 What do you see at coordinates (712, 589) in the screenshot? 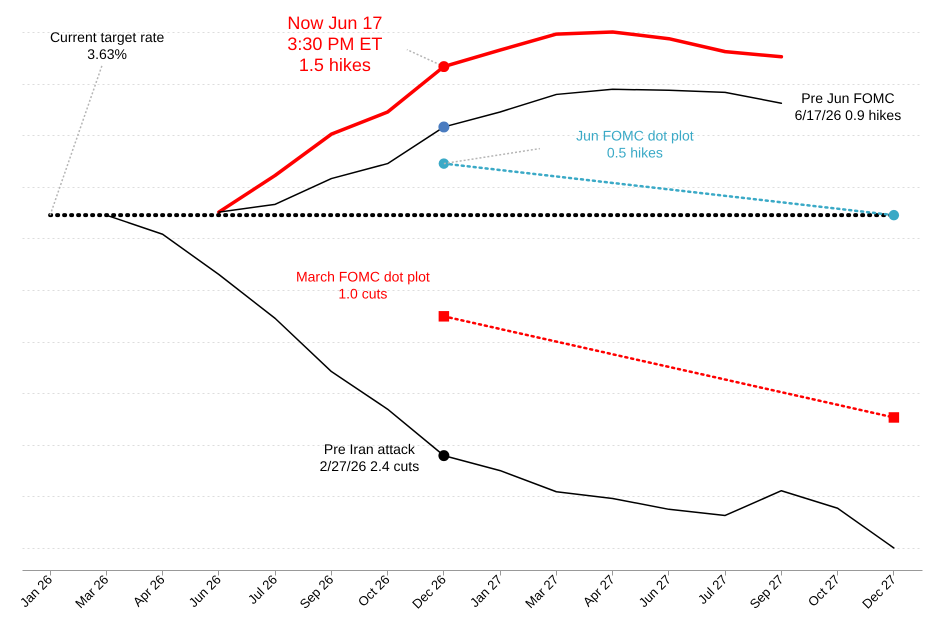
I see `x-tick-label: Jul 27` at bounding box center [712, 589].